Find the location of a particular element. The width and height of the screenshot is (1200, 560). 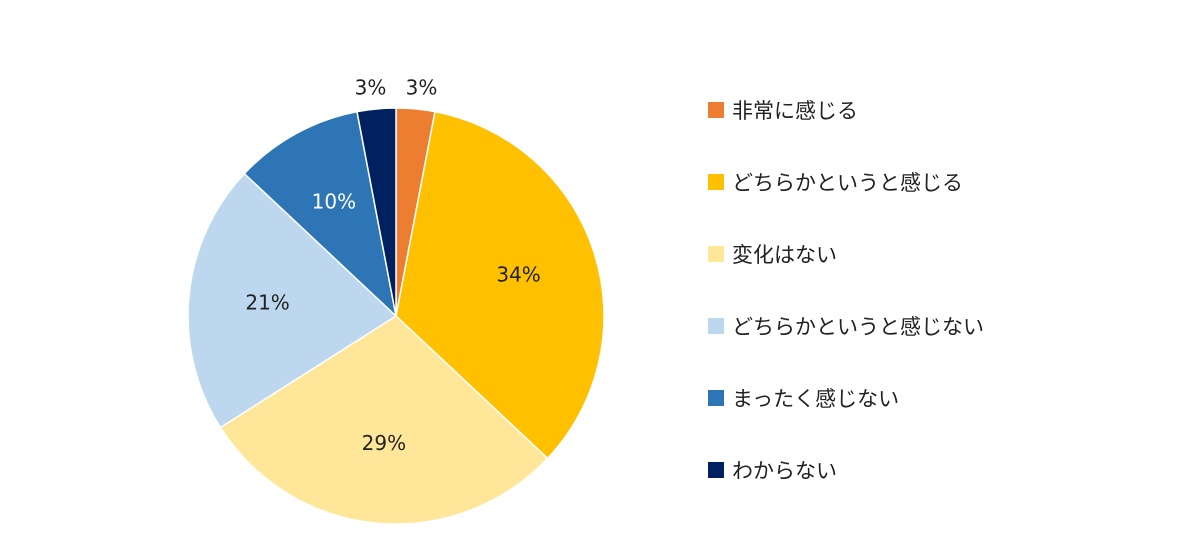

pie-data-label: 10% is located at coordinates (334, 202).